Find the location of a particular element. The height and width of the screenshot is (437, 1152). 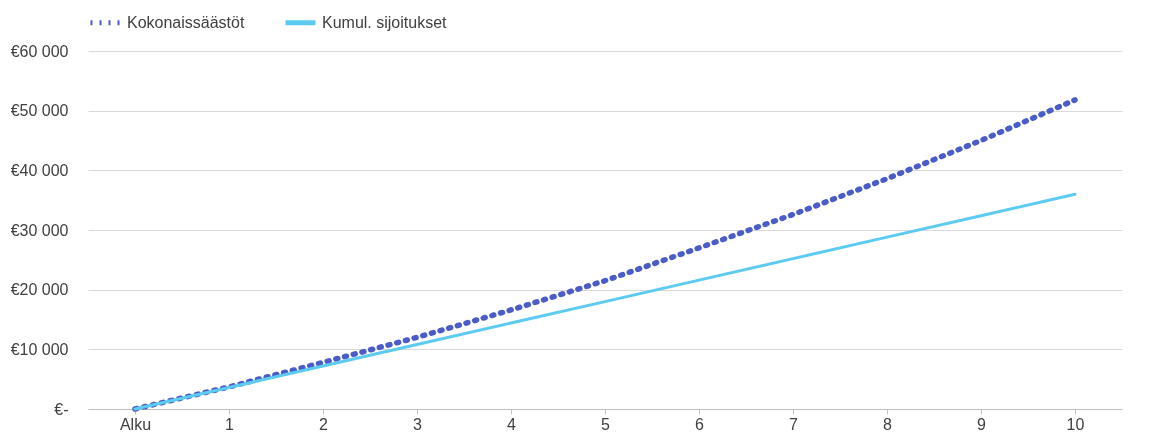

y-tick-label: €- is located at coordinates (61, 409).